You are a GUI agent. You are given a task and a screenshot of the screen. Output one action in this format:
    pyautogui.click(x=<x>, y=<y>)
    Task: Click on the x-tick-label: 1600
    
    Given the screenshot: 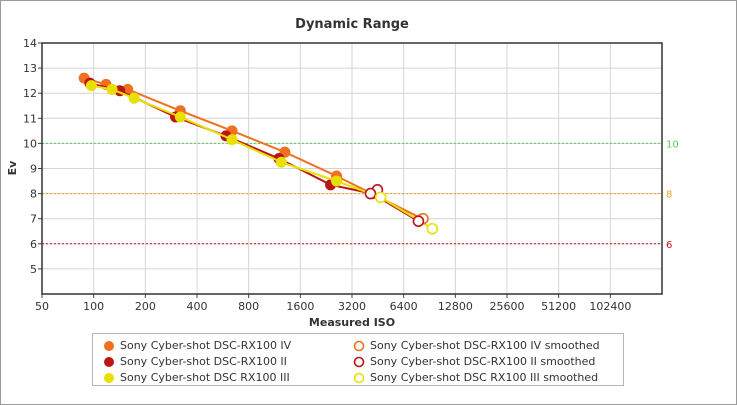 What is the action you would take?
    pyautogui.click(x=300, y=306)
    